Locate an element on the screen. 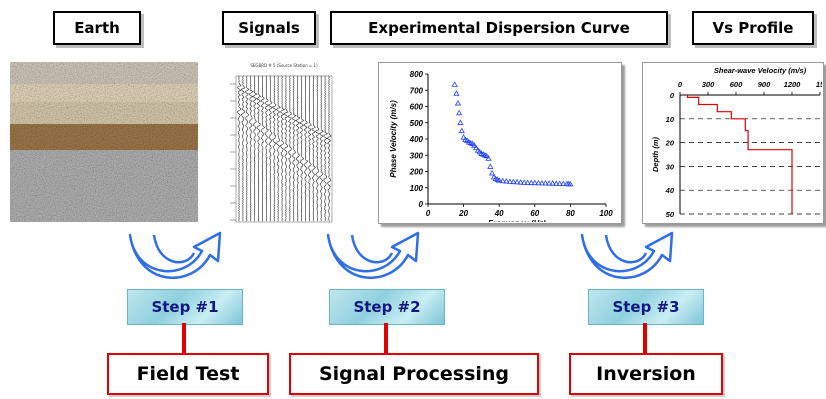 The image size is (826, 399). x-tick-label: 900 is located at coordinates (764, 84).